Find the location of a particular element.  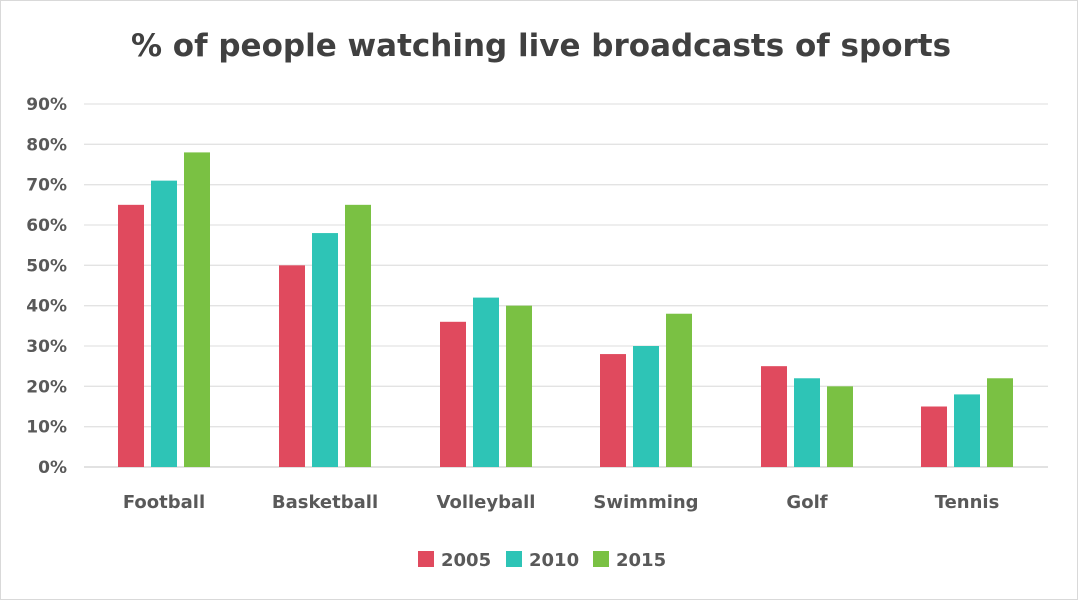

y-tick-label: 20% is located at coordinates (46, 387).